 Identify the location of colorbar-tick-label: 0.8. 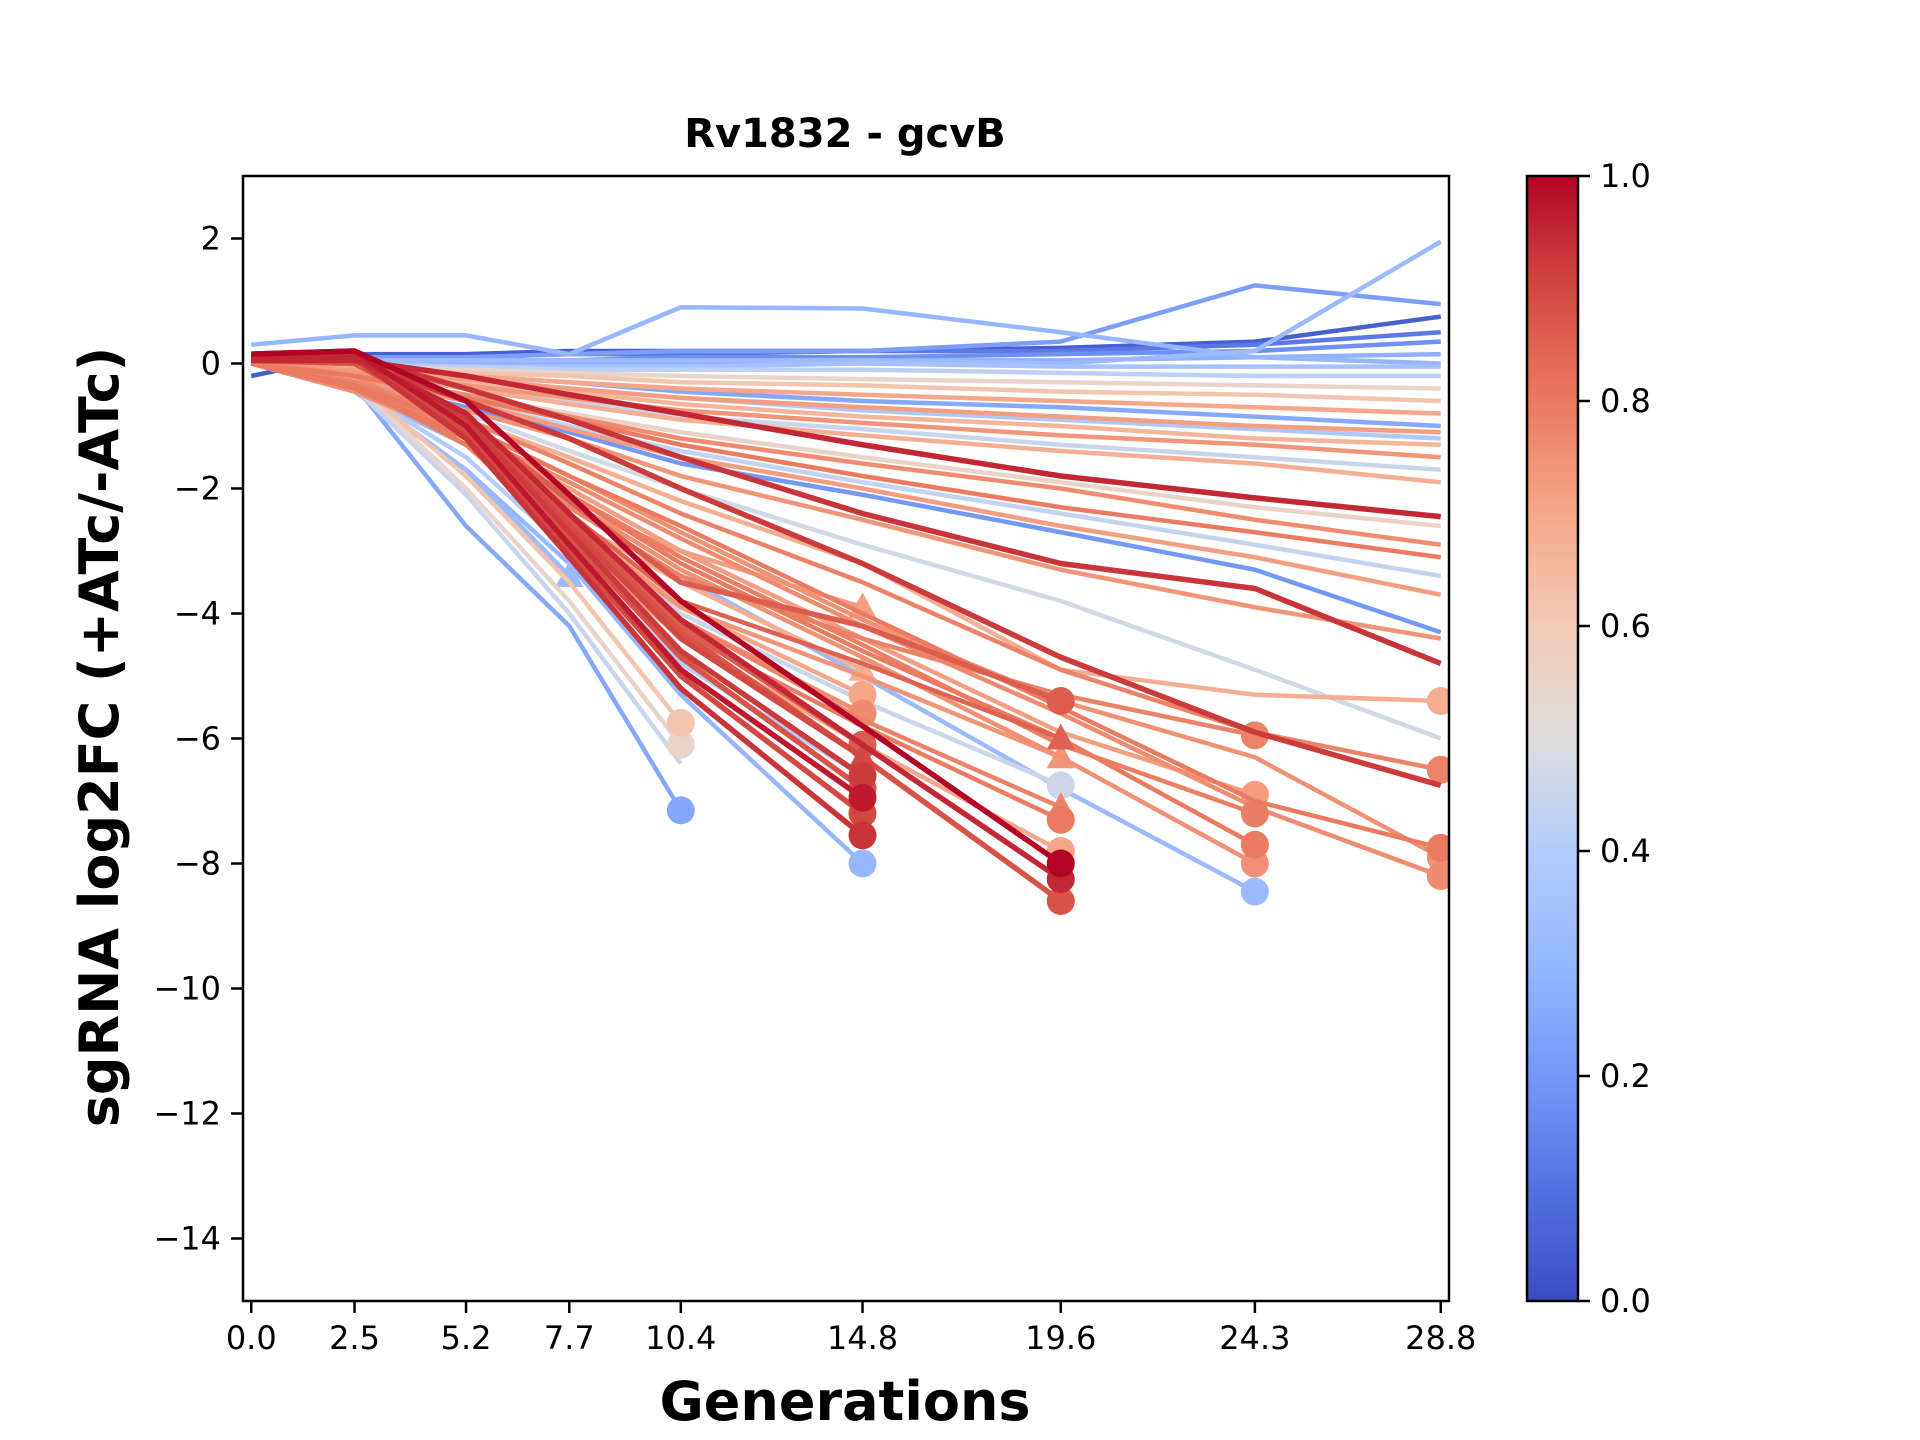
(1625, 401).